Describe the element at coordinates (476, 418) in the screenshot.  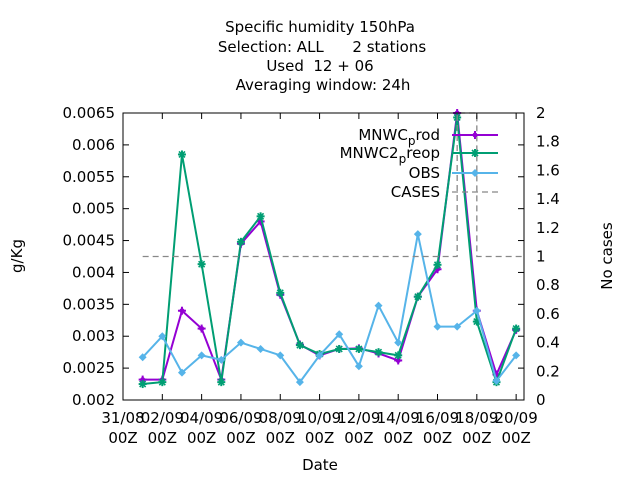
I see `x-tick-label-date: 18/09` at that location.